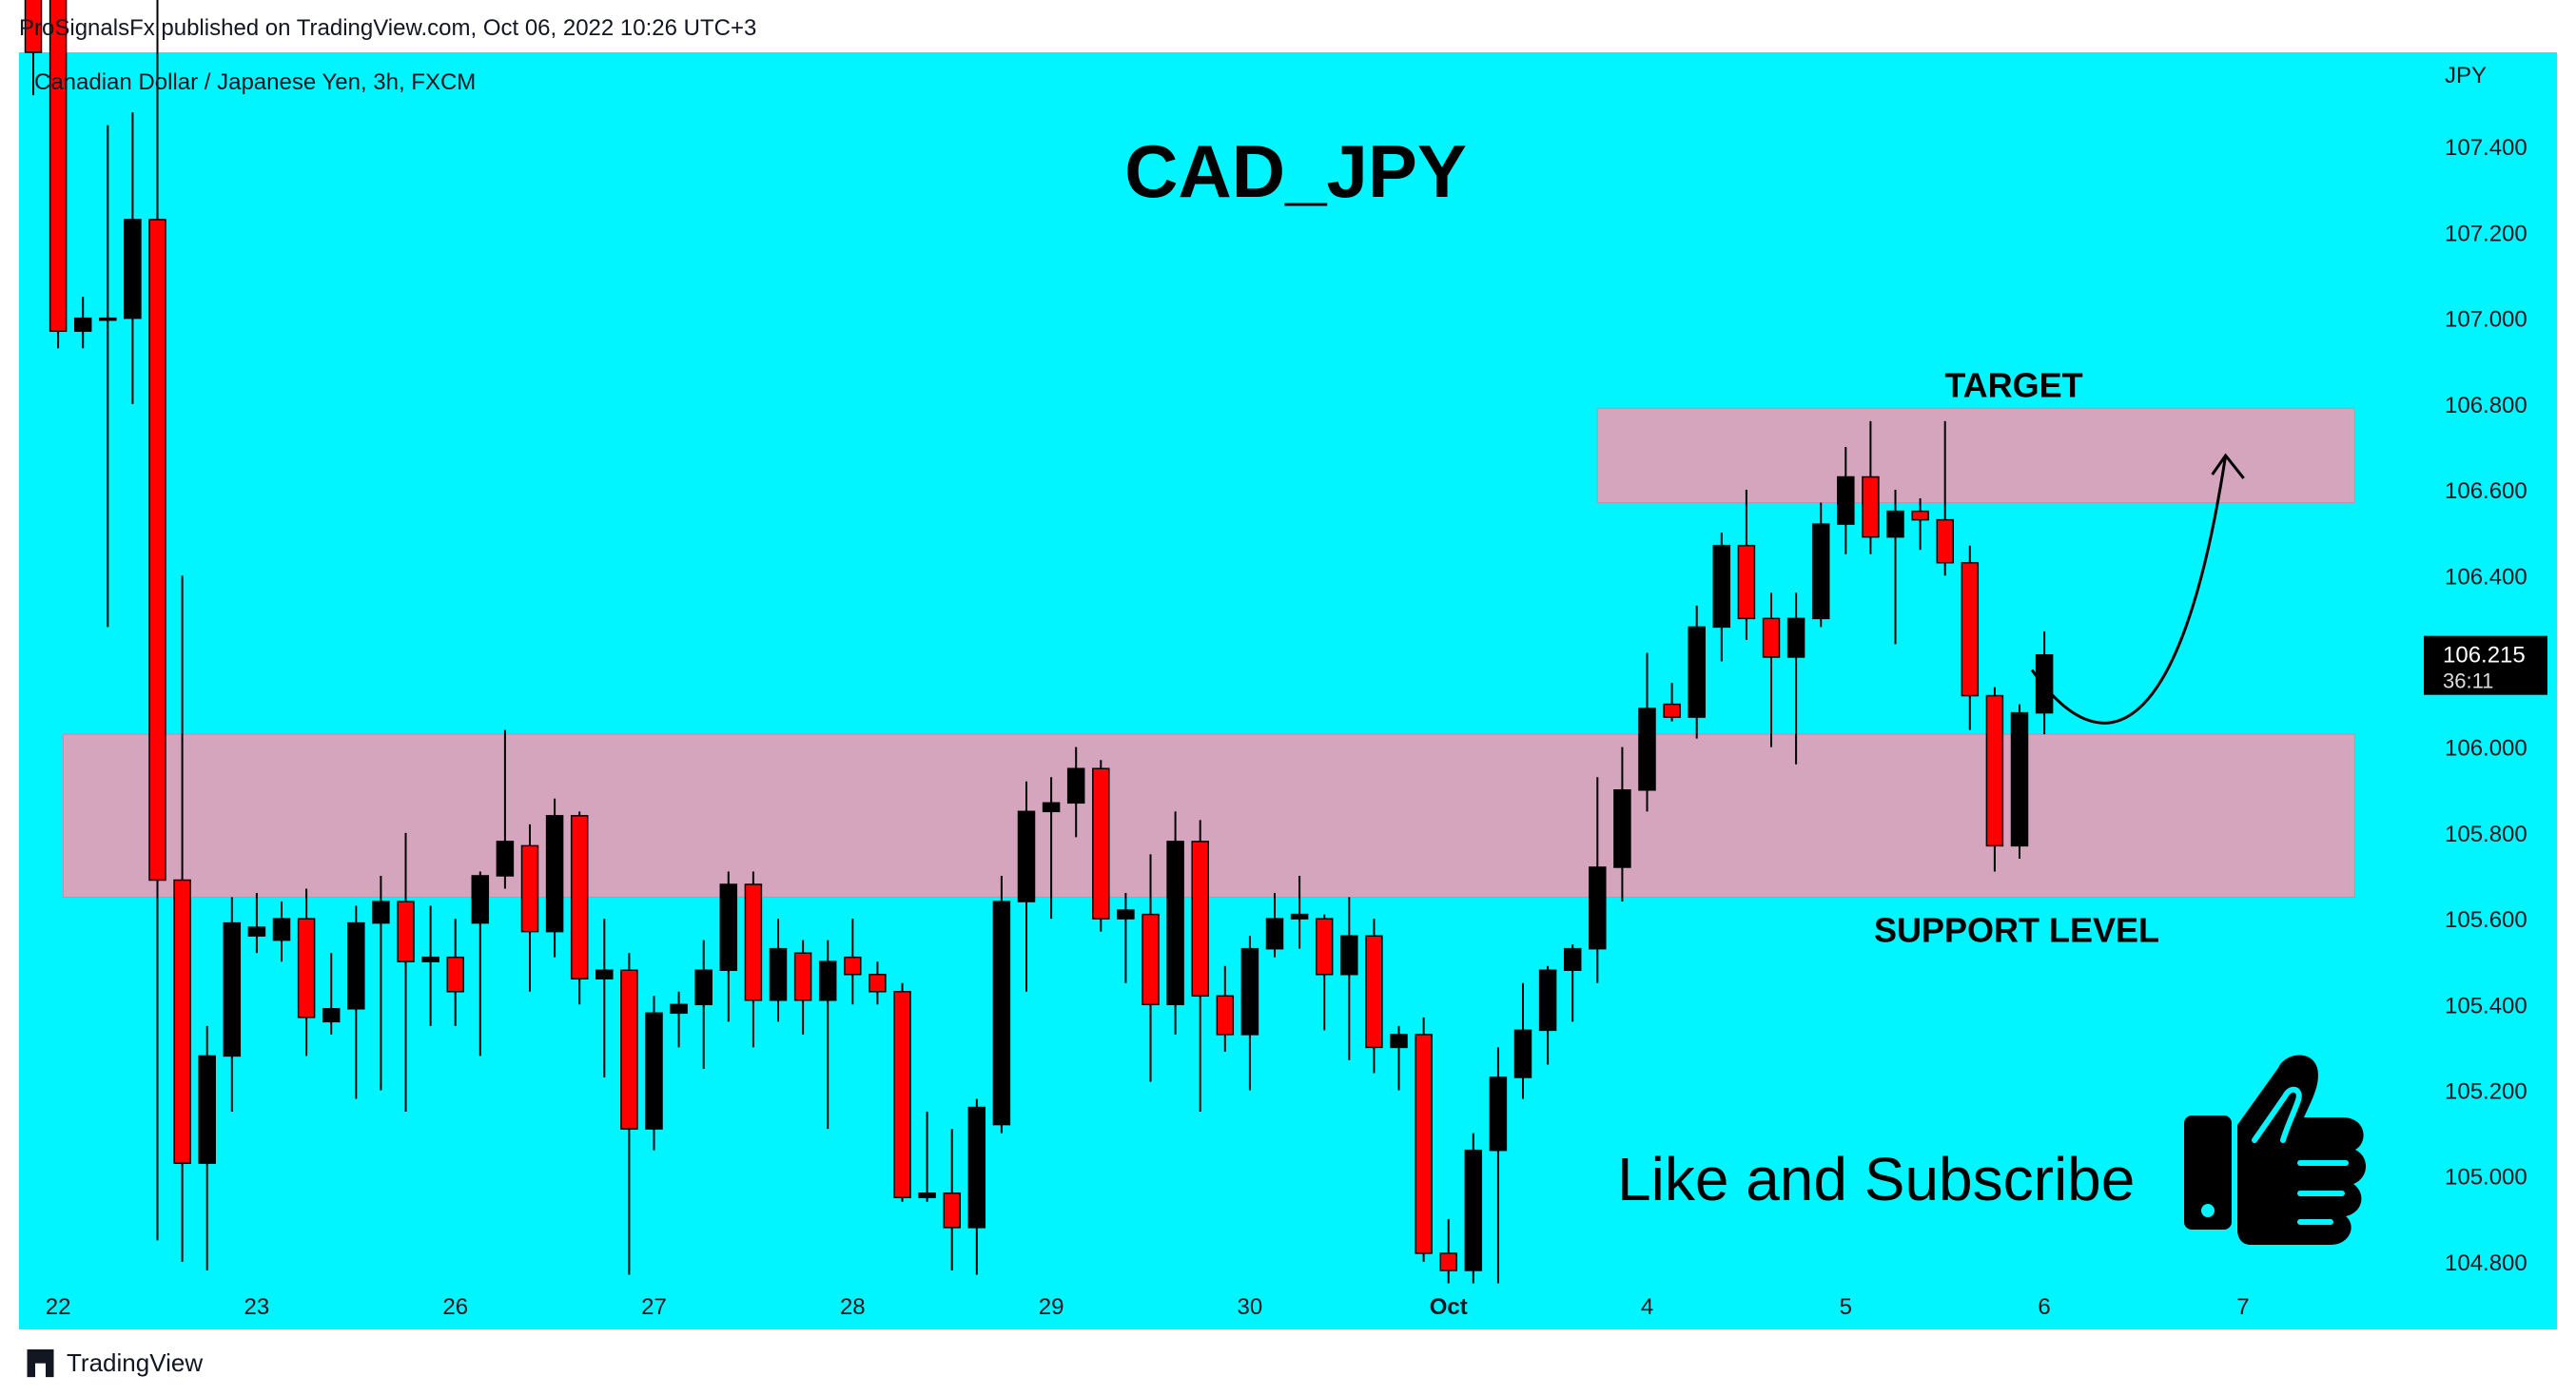 The width and height of the screenshot is (2576, 1396). Describe the element at coordinates (2486, 920) in the screenshot. I see `y-tick-label: 105.600` at that location.